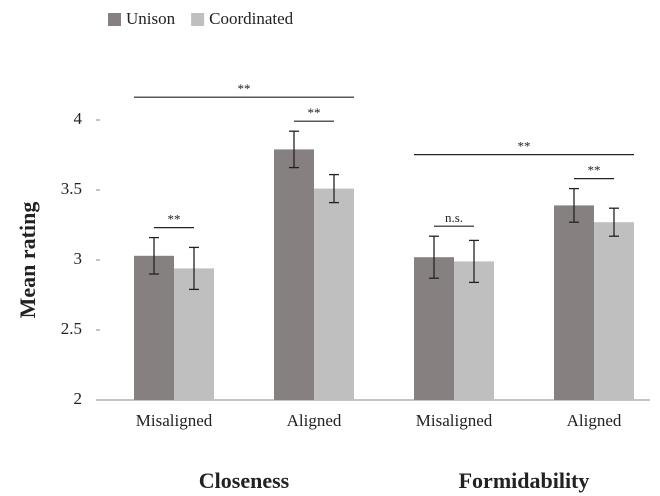 The image size is (660, 496). Describe the element at coordinates (78, 258) in the screenshot. I see `y-tick-label: 3` at that location.